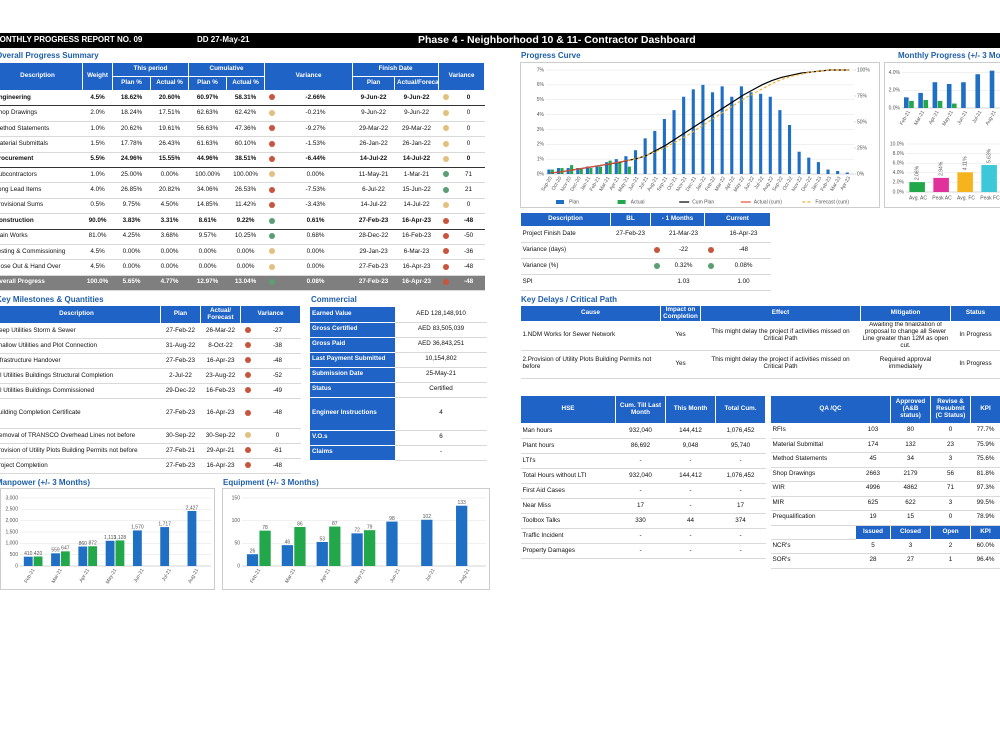 This screenshot has height=750, width=1000. I want to click on data-label: 78, so click(265, 528).